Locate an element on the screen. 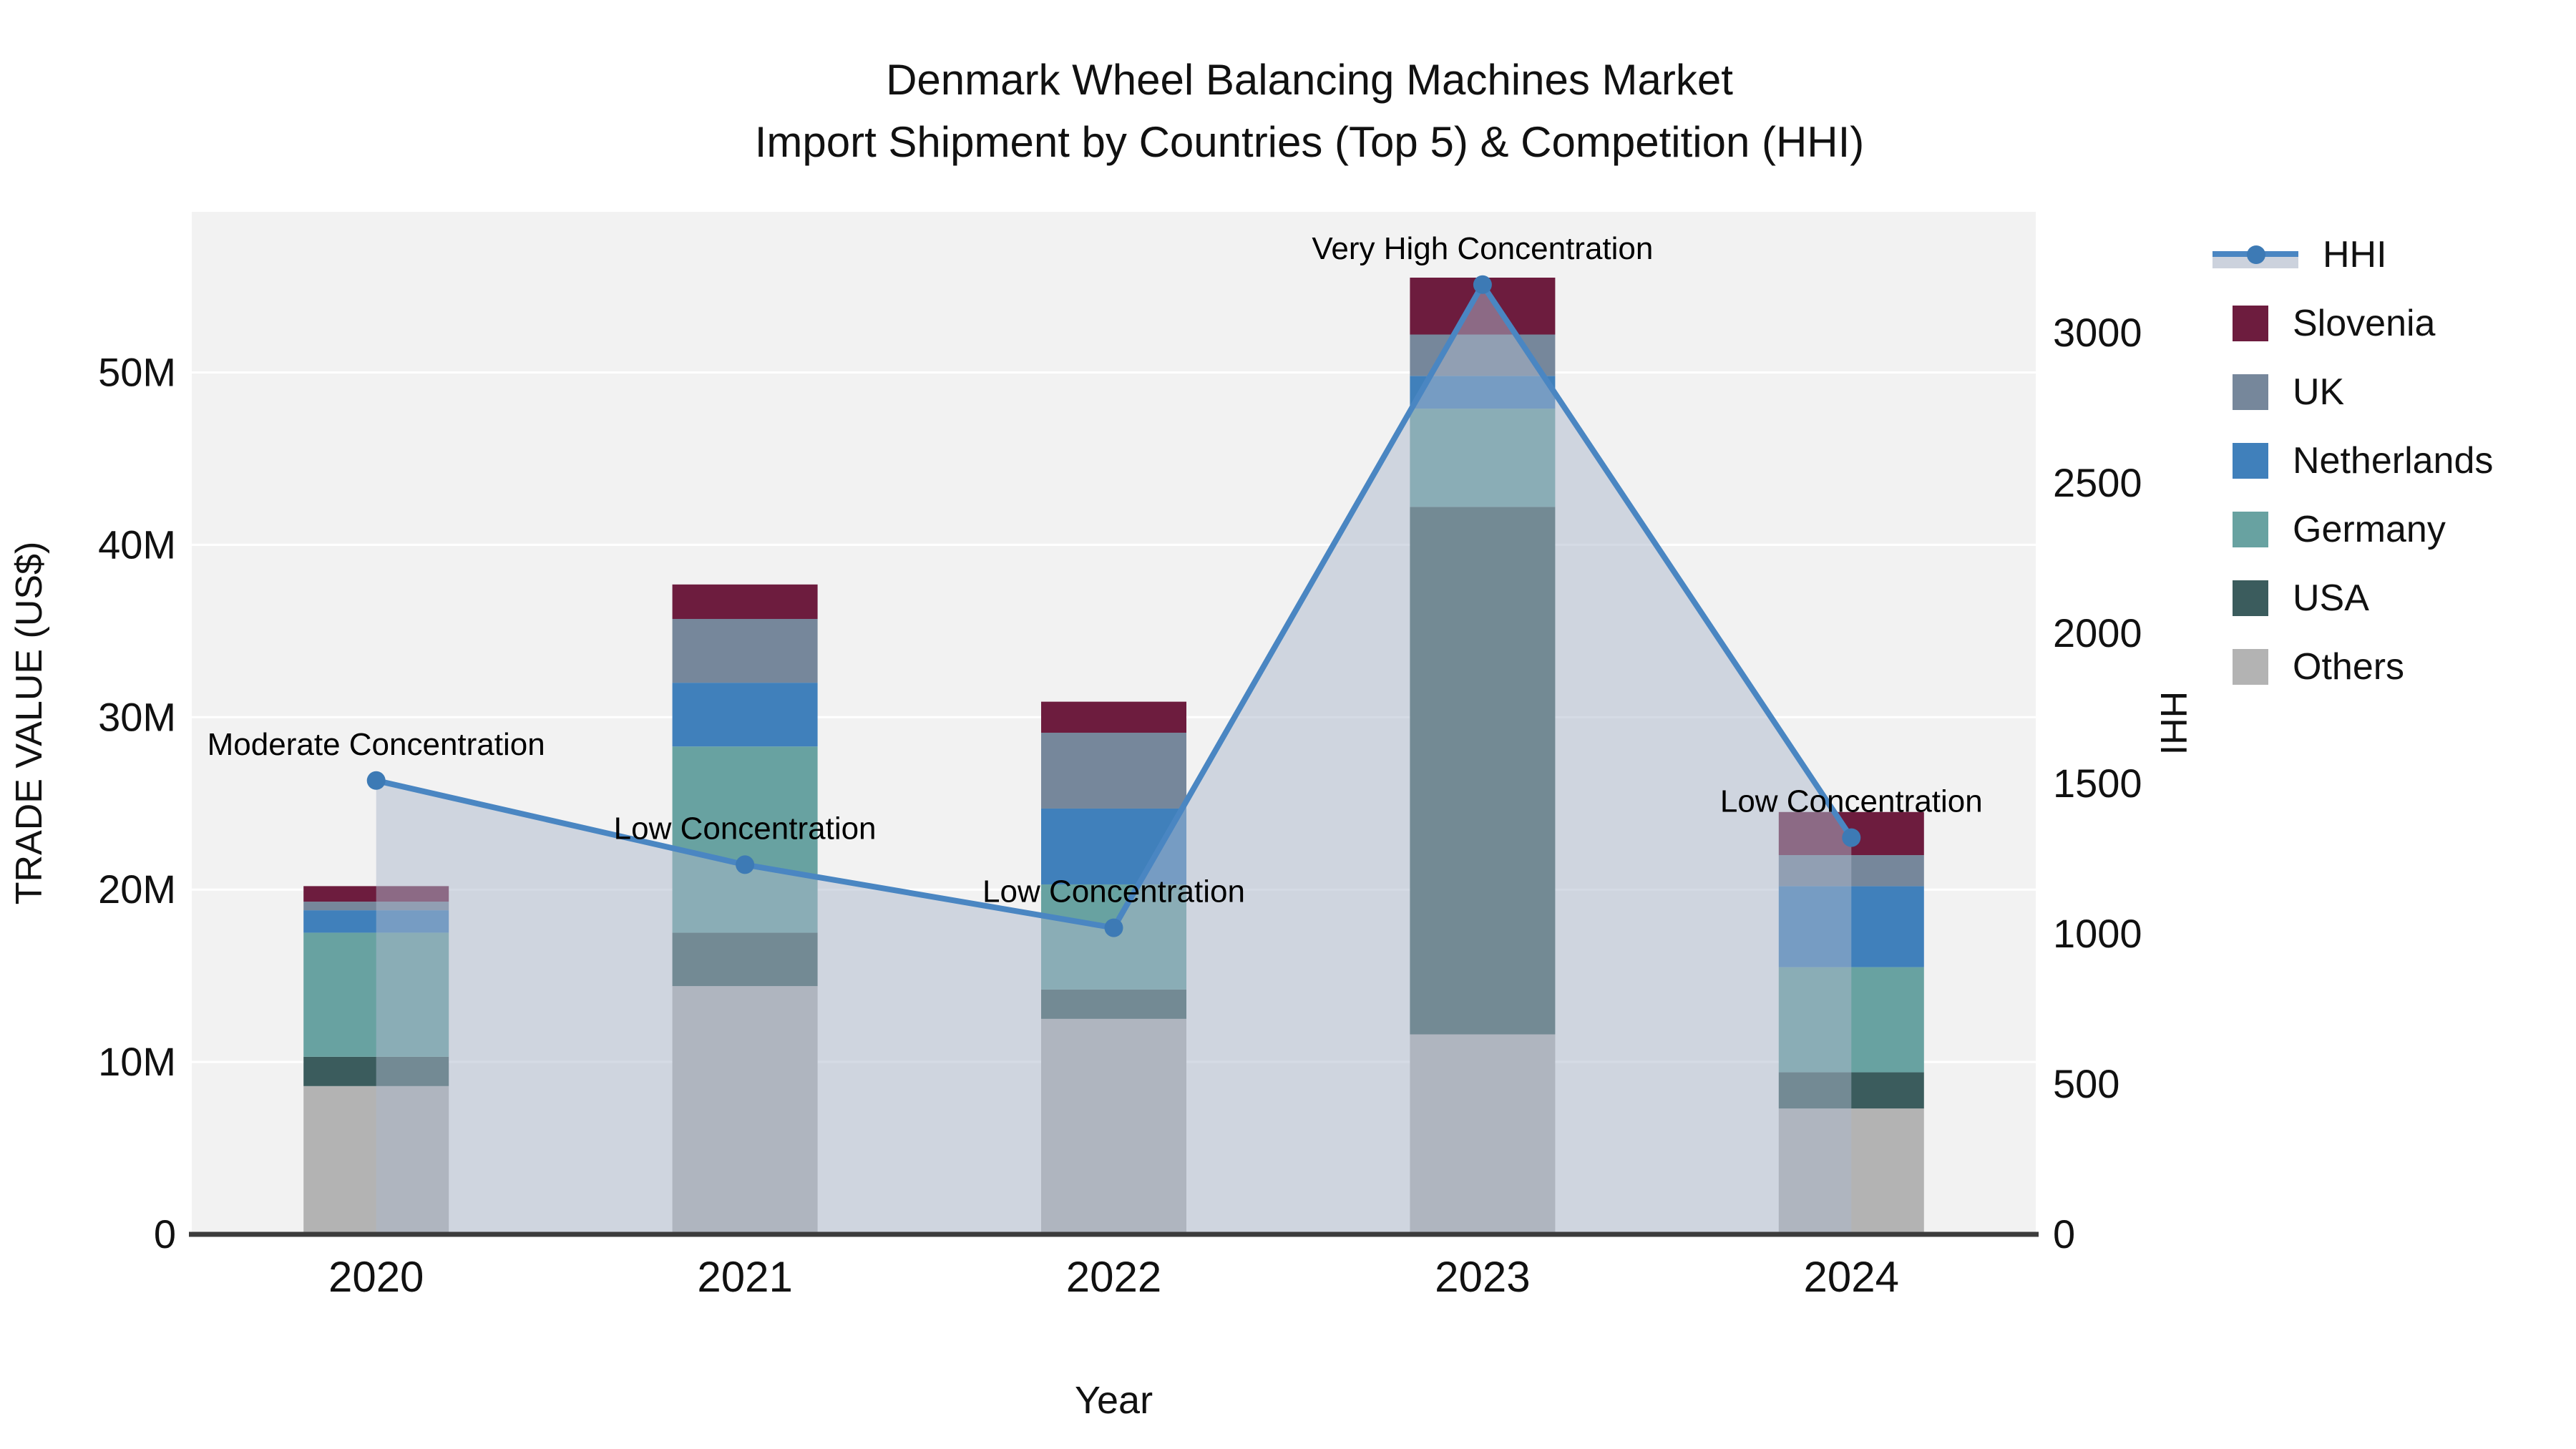 The height and width of the screenshot is (1449, 2576). y-left-tick-label: 10M is located at coordinates (137, 1061).